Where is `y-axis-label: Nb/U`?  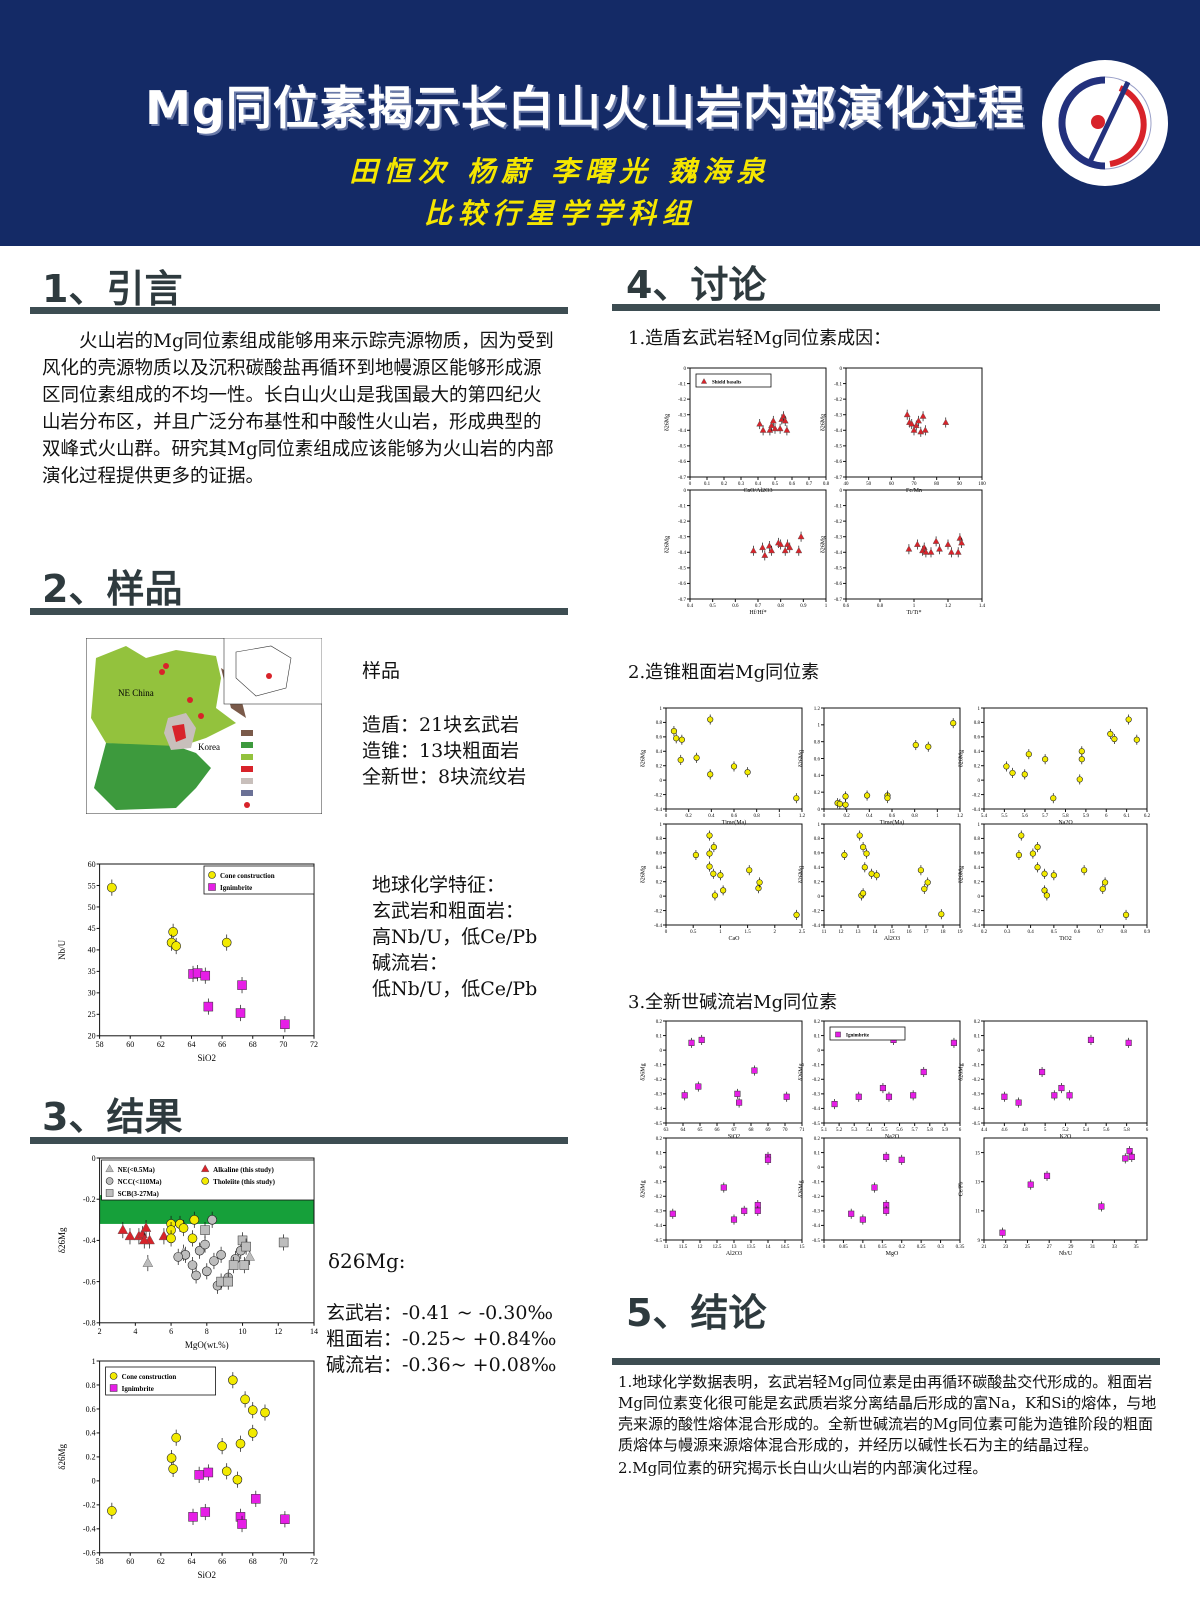
y-axis-label: Nb/U is located at coordinates (62, 949).